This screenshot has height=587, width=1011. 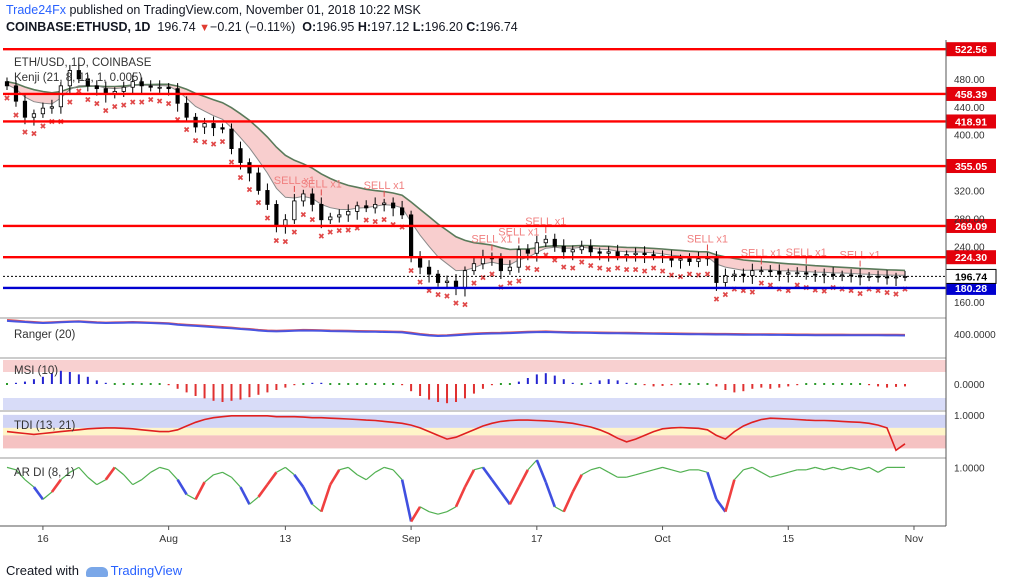 What do you see at coordinates (492, 431) in the screenshot?
I see `tdi-pane: 1.0000 TDI (13, 21)` at bounding box center [492, 431].